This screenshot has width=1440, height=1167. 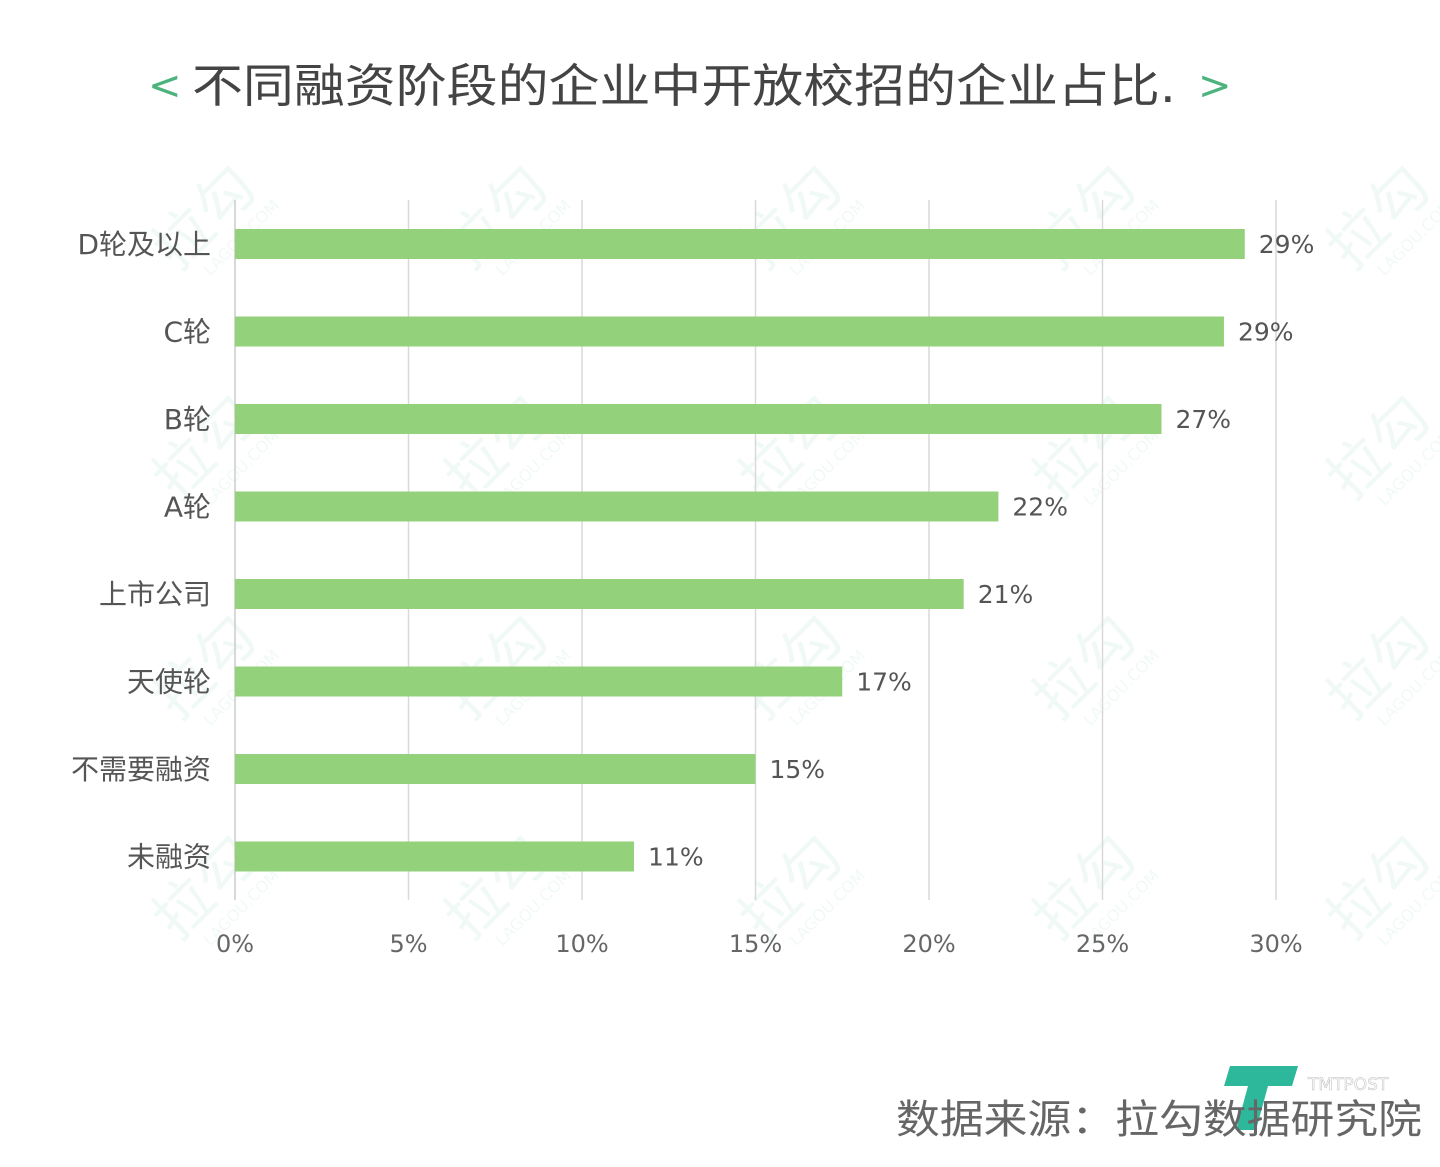 What do you see at coordinates (1006, 594) in the screenshot?
I see `value-label: 21%` at bounding box center [1006, 594].